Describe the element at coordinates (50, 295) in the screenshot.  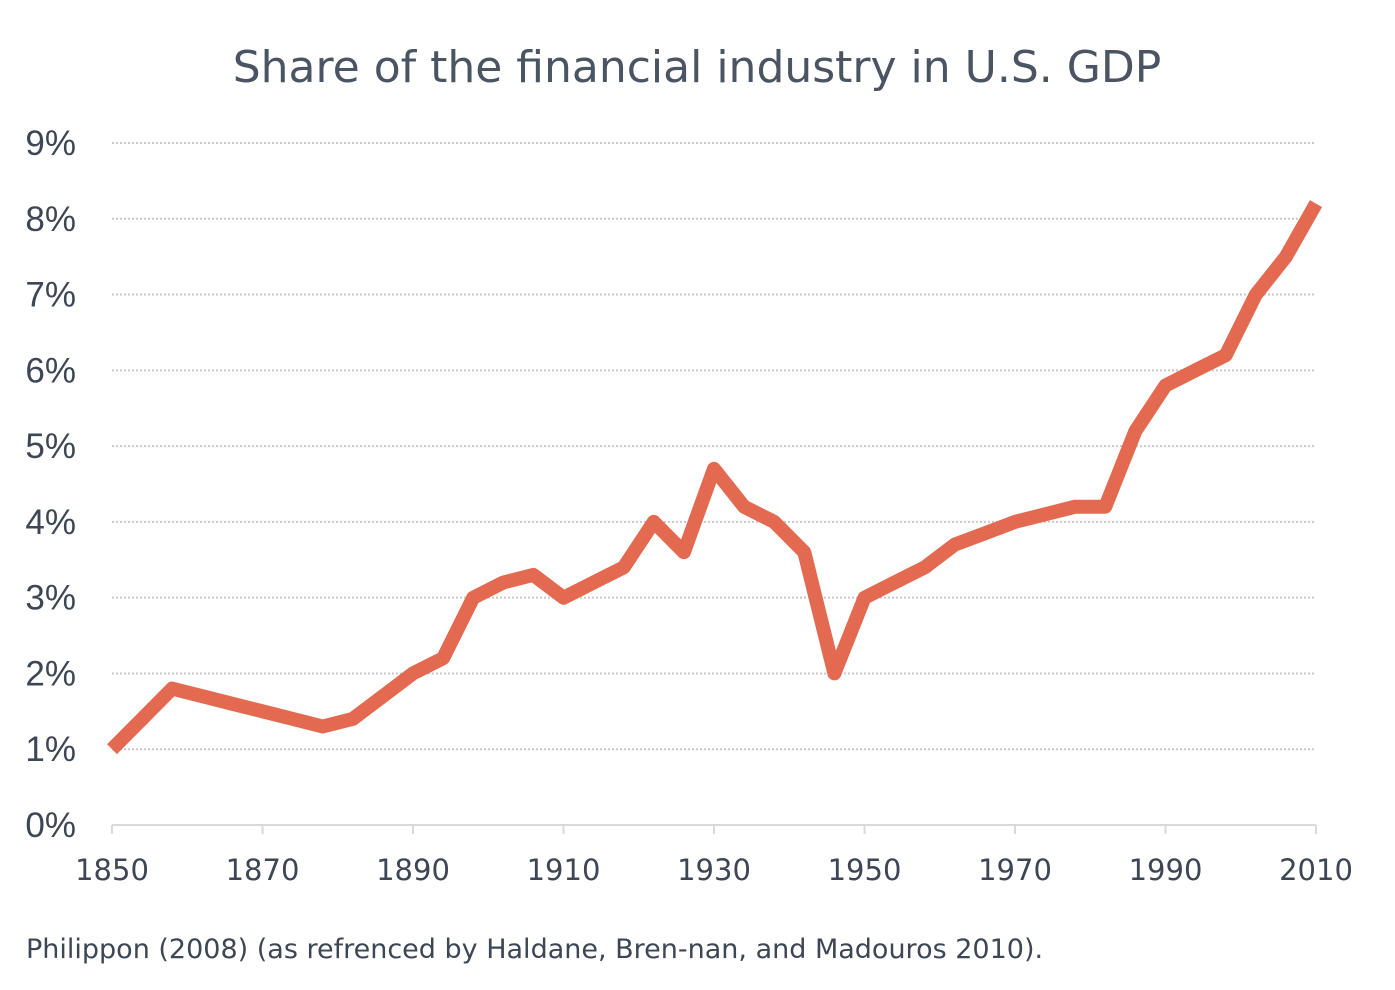
I see `y-tick-label: 7%` at that location.